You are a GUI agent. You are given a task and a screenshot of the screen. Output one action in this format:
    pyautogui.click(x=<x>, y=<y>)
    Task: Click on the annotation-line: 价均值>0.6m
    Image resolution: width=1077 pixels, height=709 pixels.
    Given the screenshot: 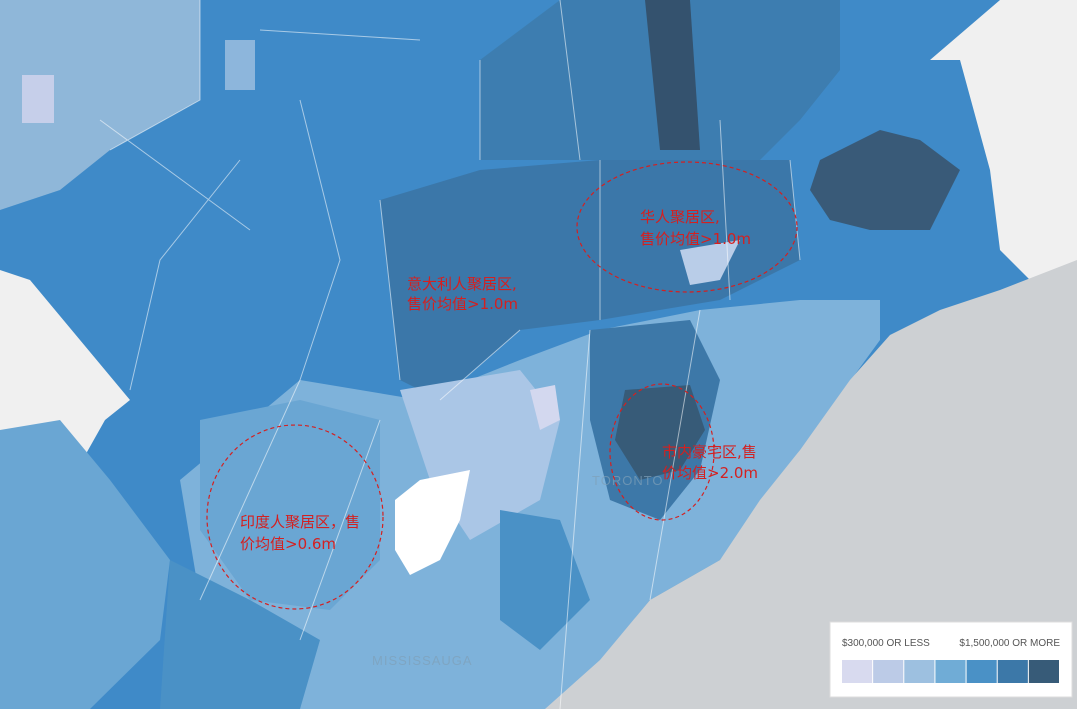 What is the action you would take?
    pyautogui.click(x=288, y=544)
    